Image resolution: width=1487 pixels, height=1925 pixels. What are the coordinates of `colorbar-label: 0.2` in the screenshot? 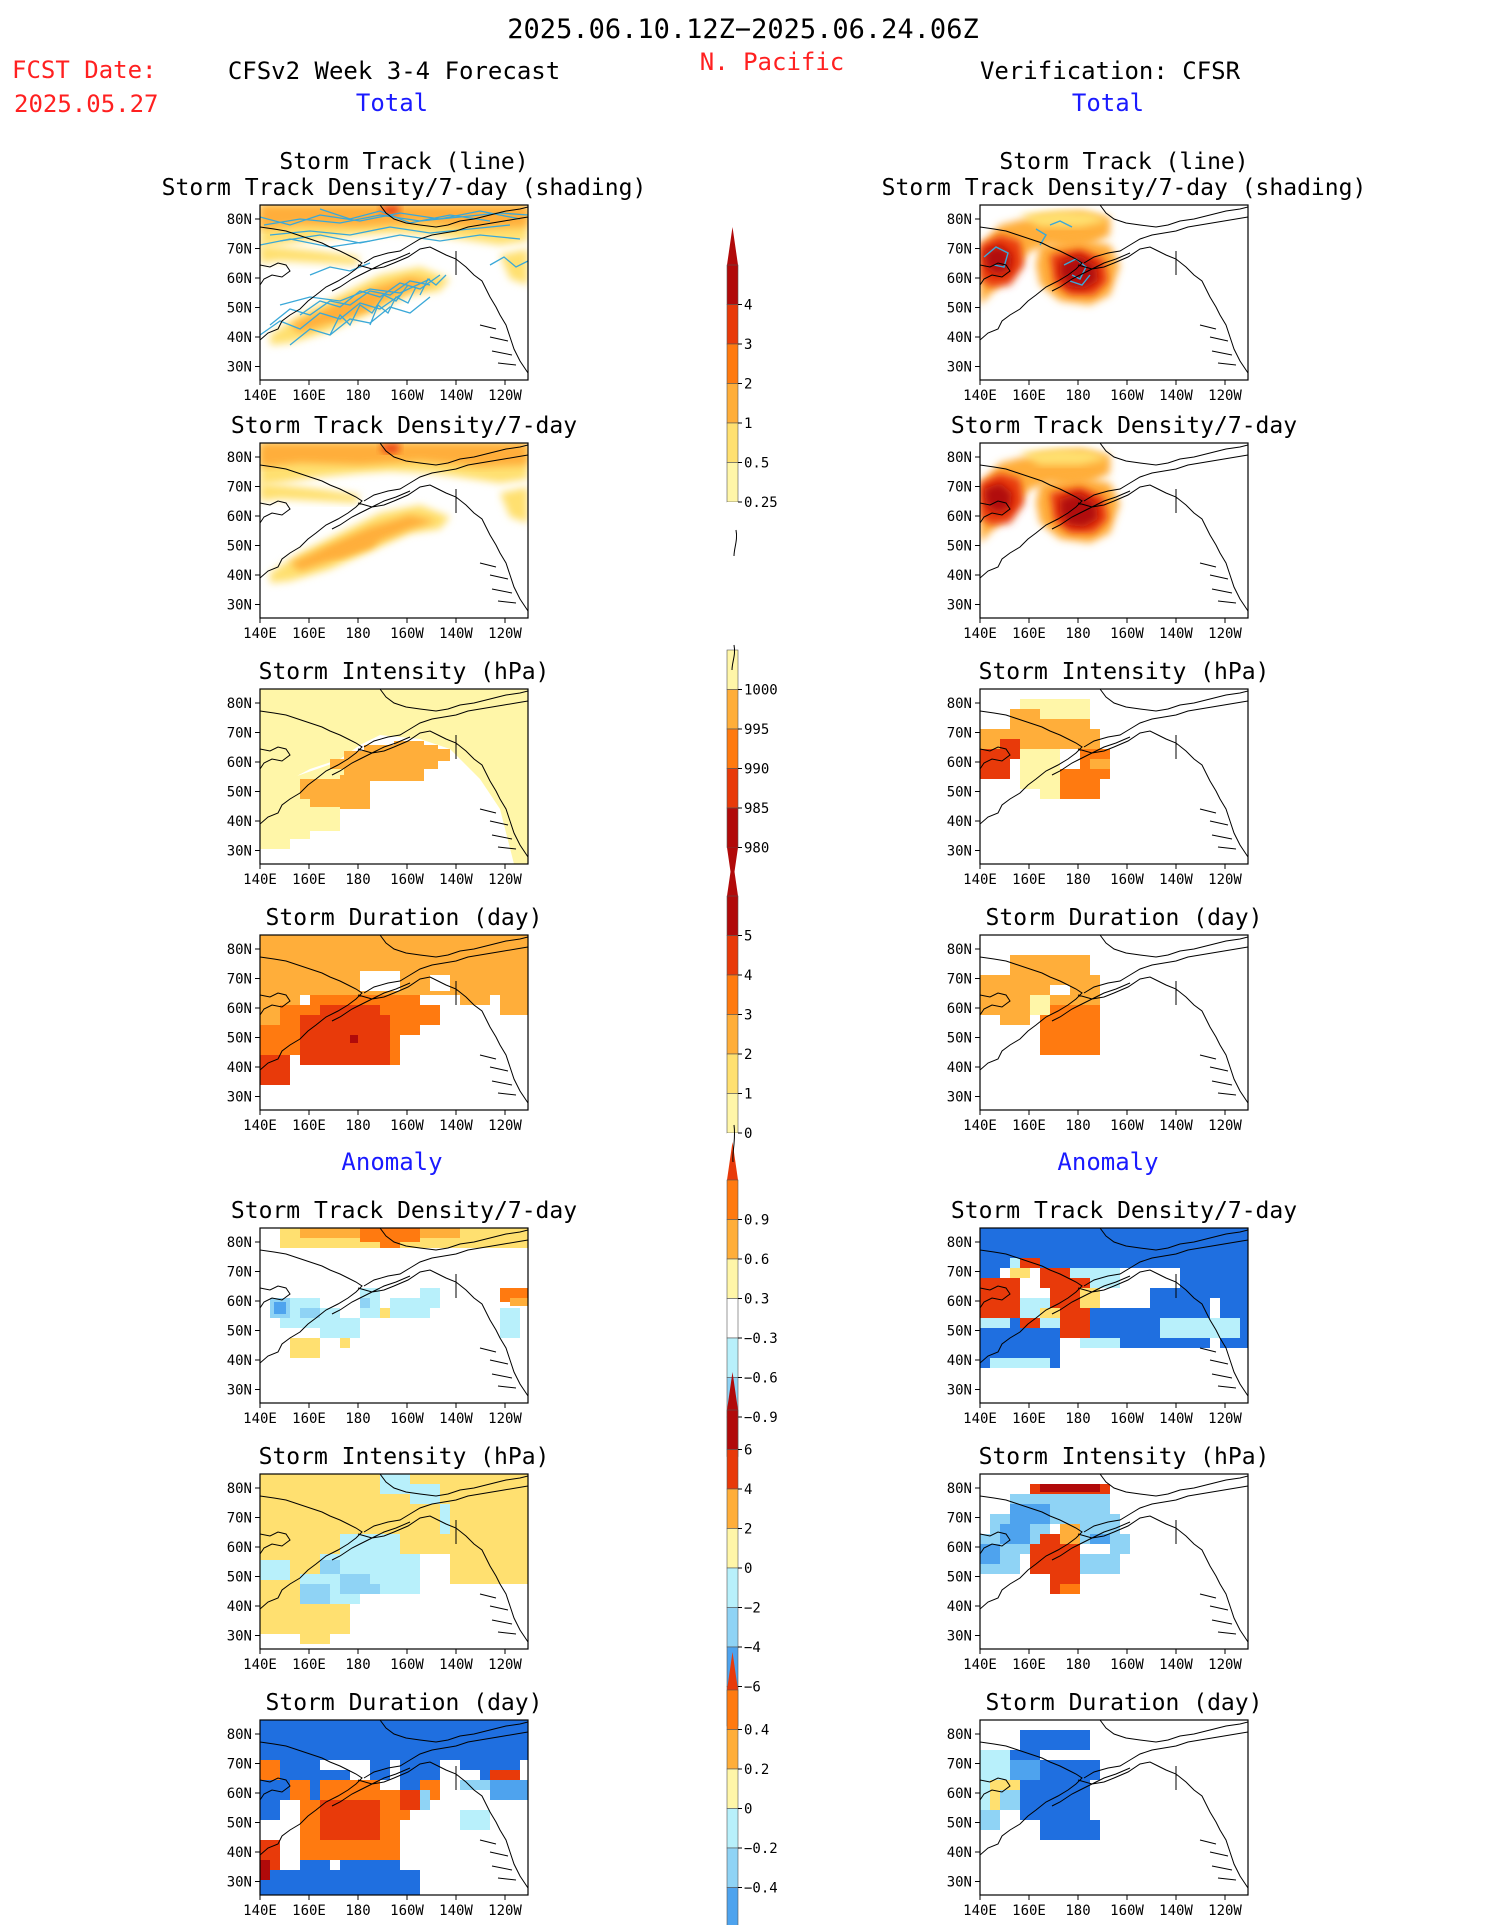 It's located at (756, 1770).